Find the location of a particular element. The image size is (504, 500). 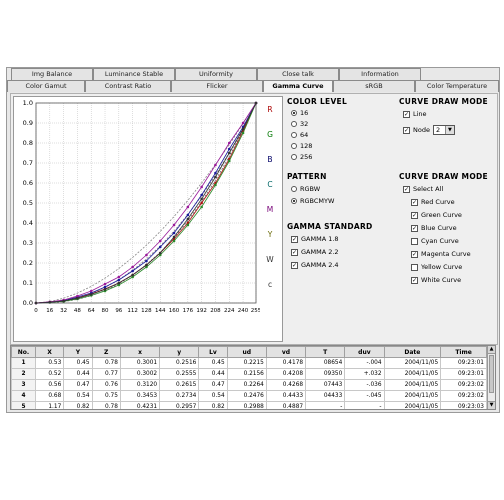

column-header: Lv is located at coordinates (213, 352).